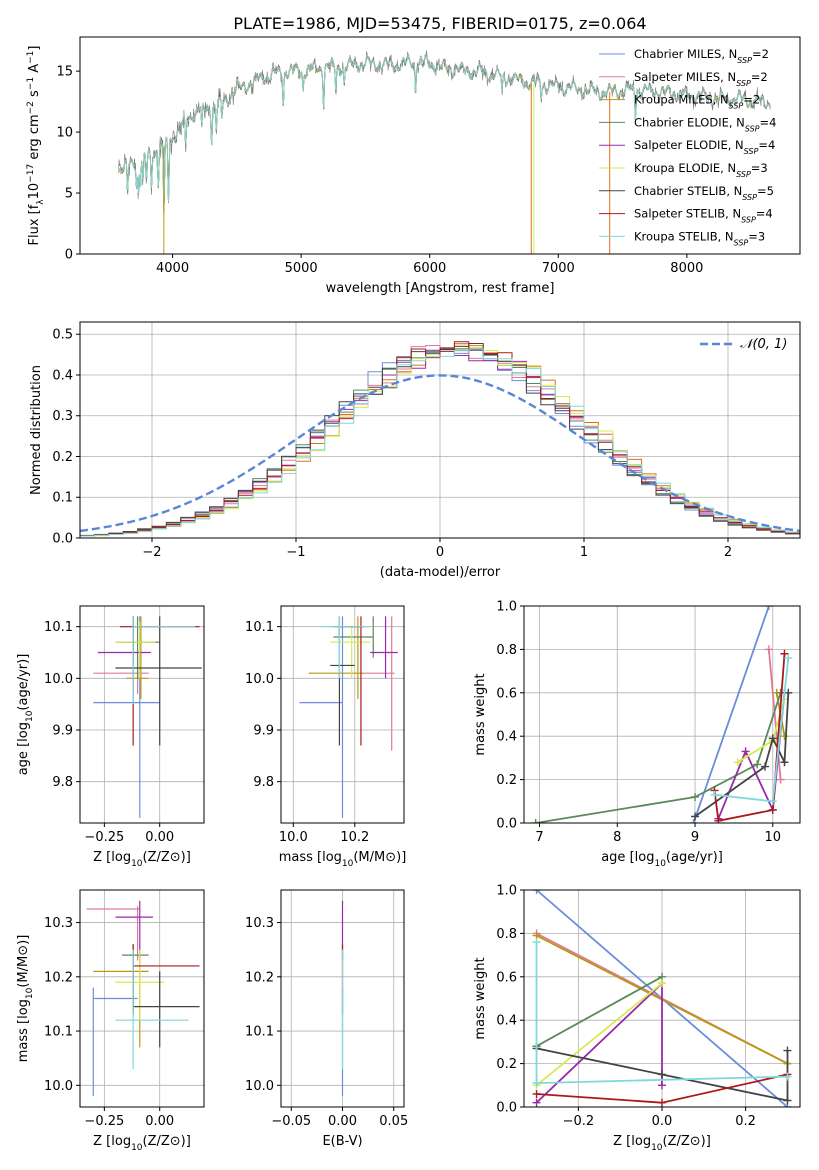 This screenshot has height=1170, width=819. I want to click on model-spectrum-line, so click(444, 133).